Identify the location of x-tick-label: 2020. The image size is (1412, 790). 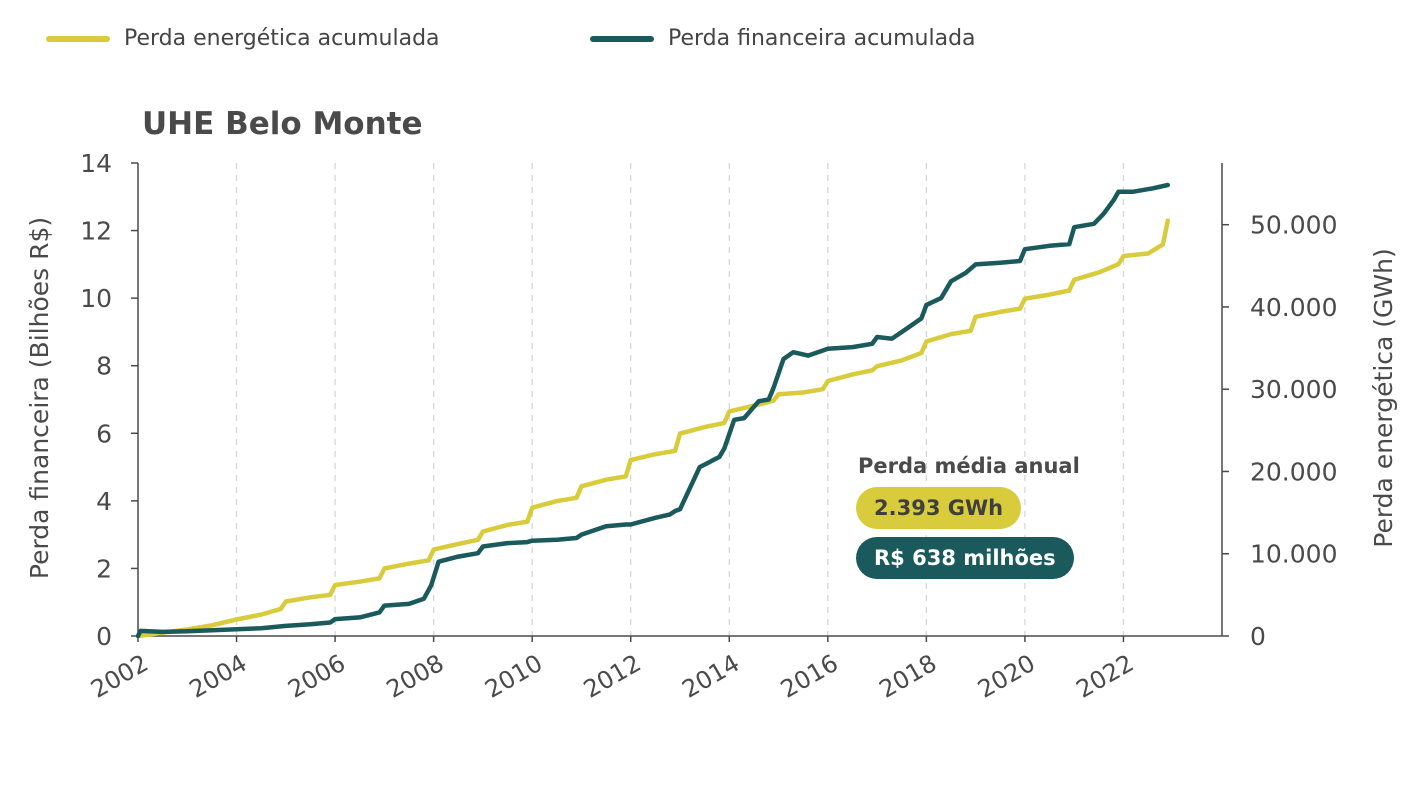
(1006, 676).